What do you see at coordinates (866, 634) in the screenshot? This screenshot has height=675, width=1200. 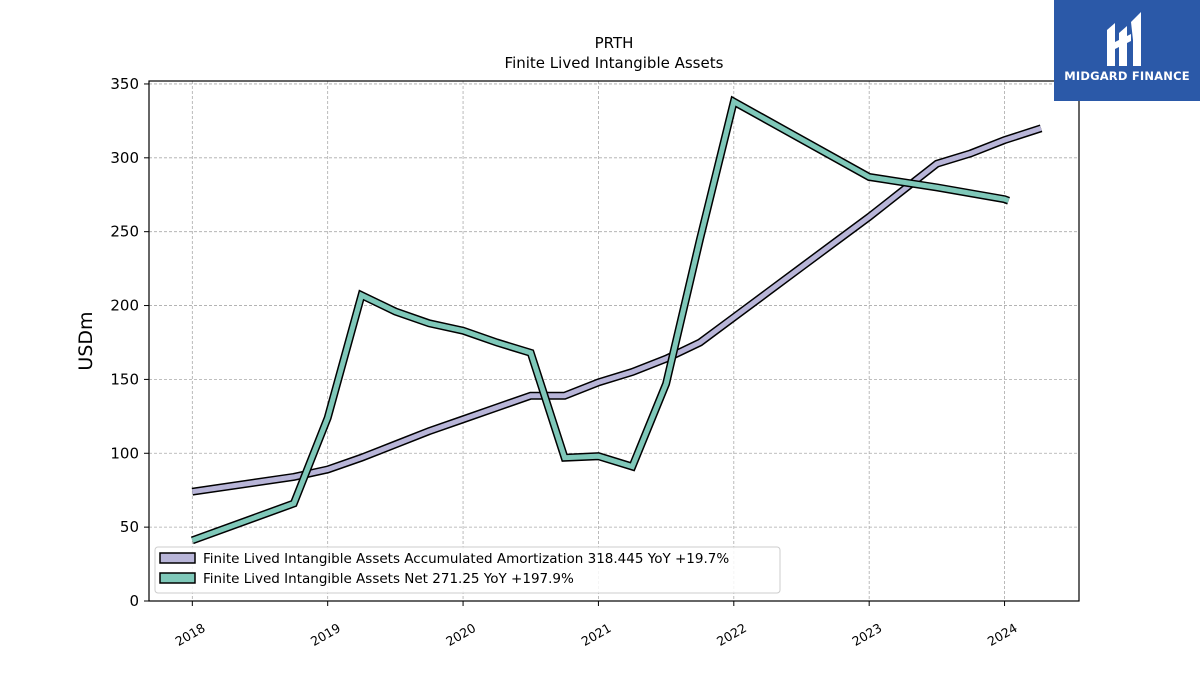 I see `x-tick-label: 2023` at bounding box center [866, 634].